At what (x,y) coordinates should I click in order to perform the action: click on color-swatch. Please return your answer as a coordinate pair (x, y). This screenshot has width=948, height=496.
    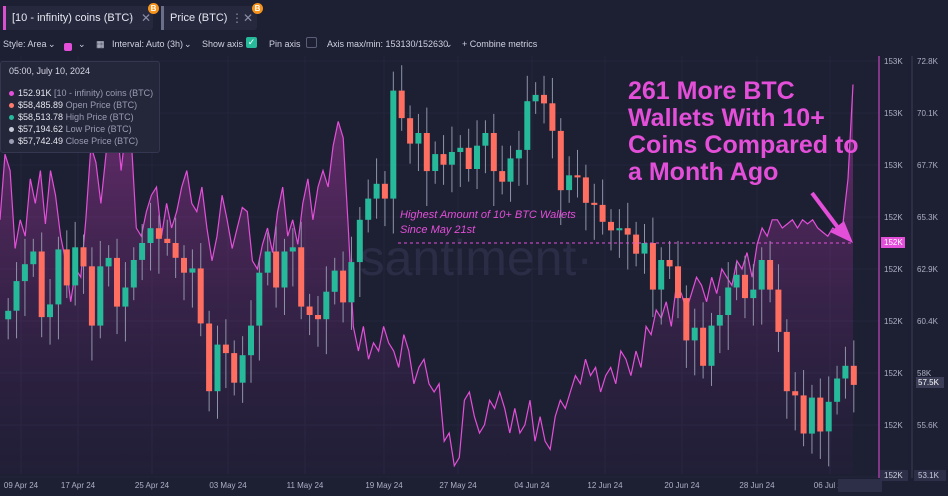
    Looking at the image, I should click on (68, 45).